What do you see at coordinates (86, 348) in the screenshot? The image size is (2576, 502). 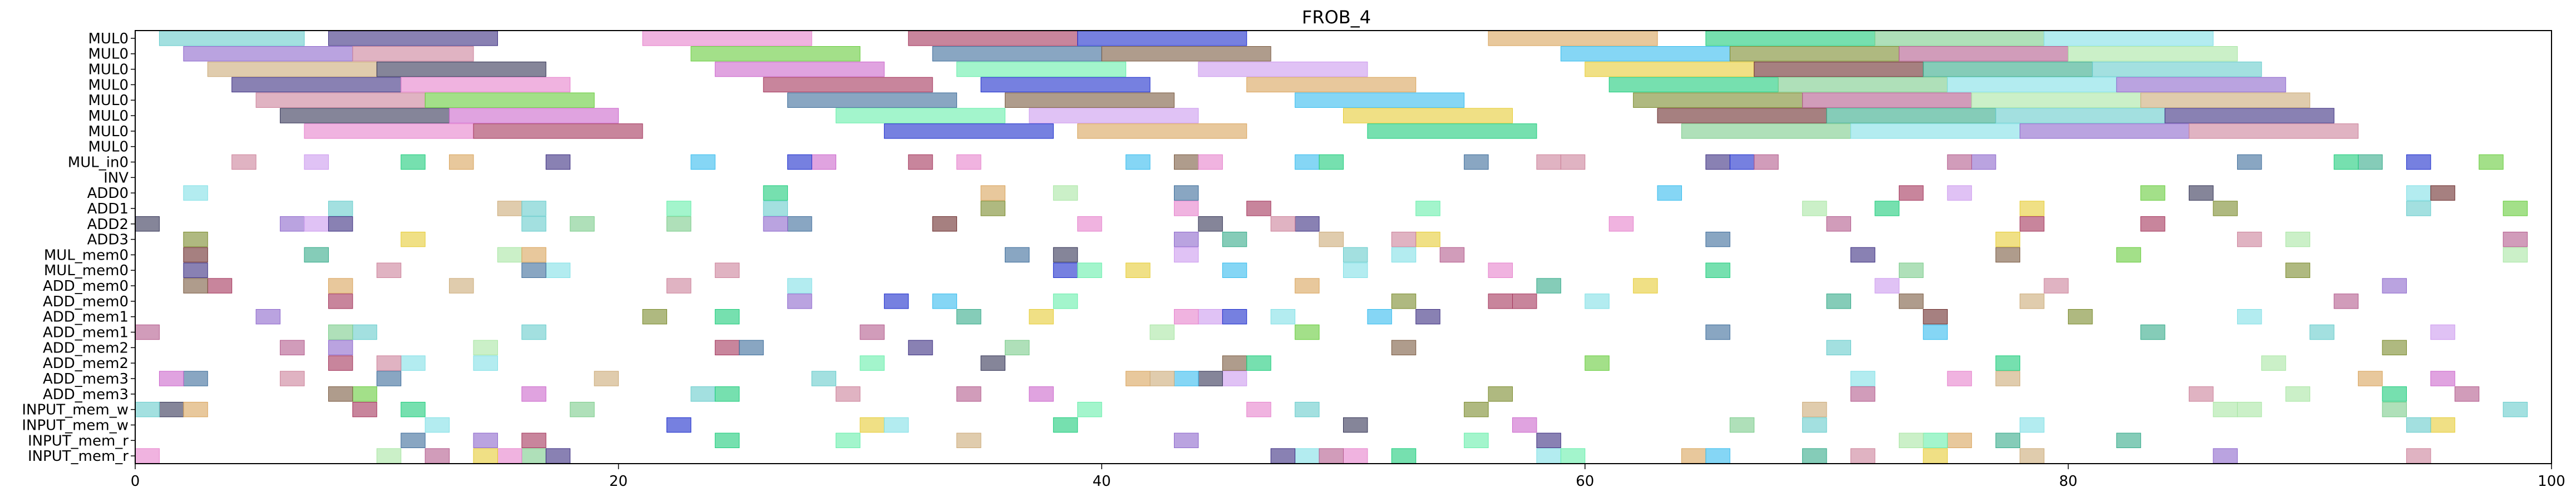 I see `y-tick-label: ADD_mem2` at bounding box center [86, 348].